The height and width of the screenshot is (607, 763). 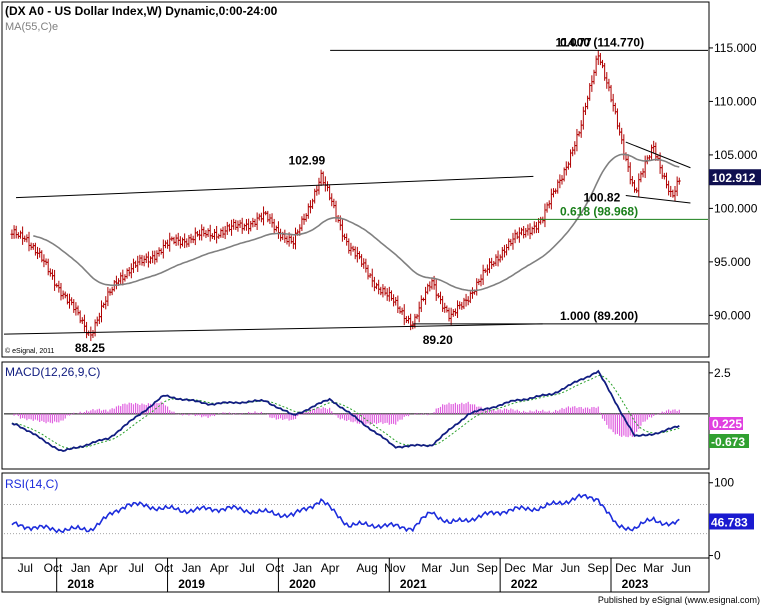 What do you see at coordinates (602, 198) in the screenshot?
I see `annotation-low-2023: 100.82` at bounding box center [602, 198].